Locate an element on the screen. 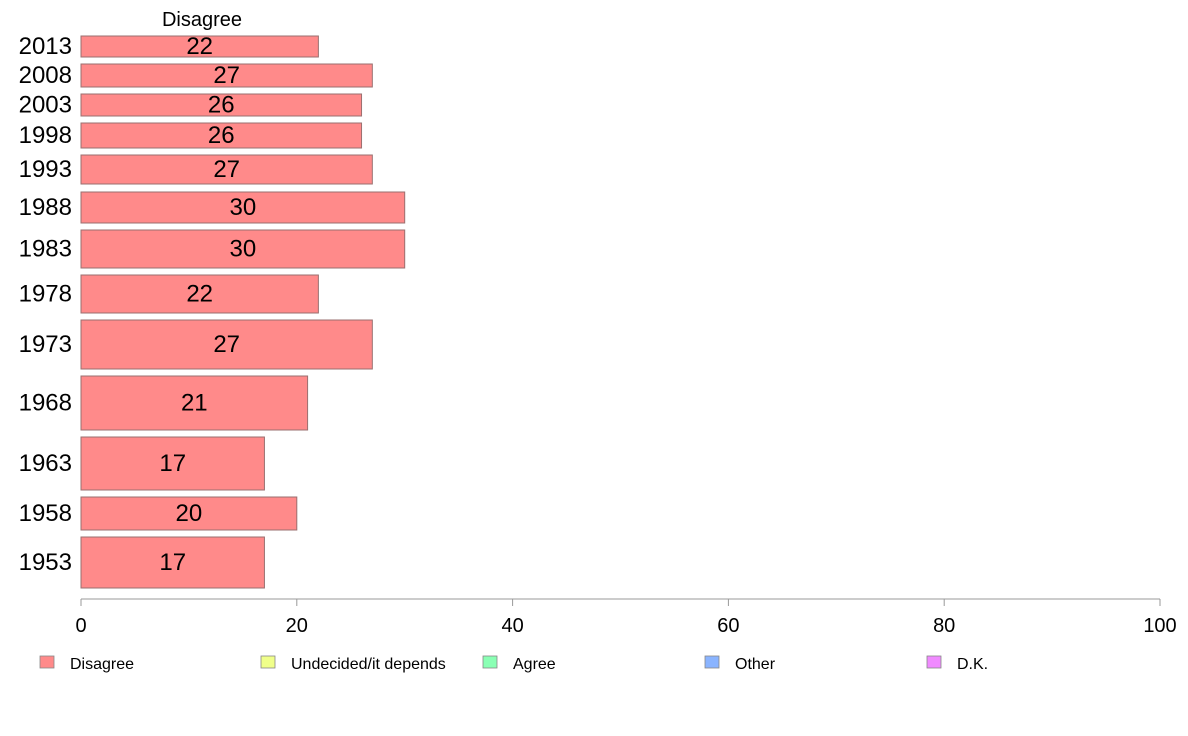 This screenshot has width=1188, height=736. value-label-1968: 21 is located at coordinates (194, 403).